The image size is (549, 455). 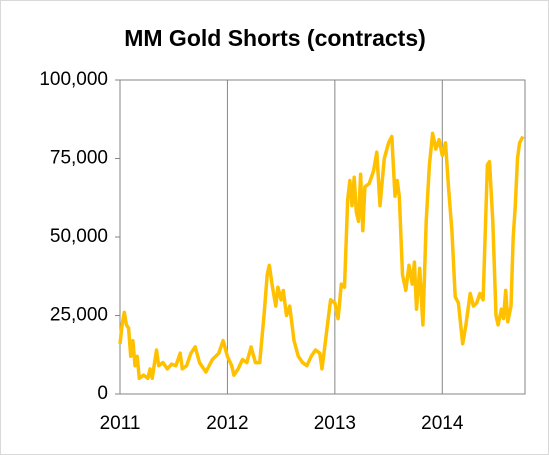 I want to click on chart-title: MM Gold Shorts (contracts), so click(x=275, y=38).